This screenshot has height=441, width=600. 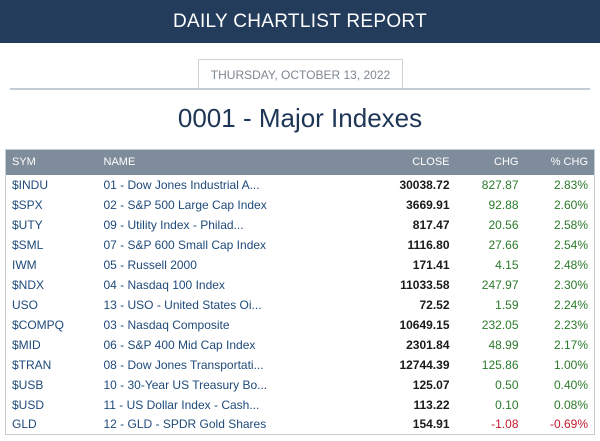 What do you see at coordinates (28, 404) in the screenshot?
I see `symbol-link: $USD` at bounding box center [28, 404].